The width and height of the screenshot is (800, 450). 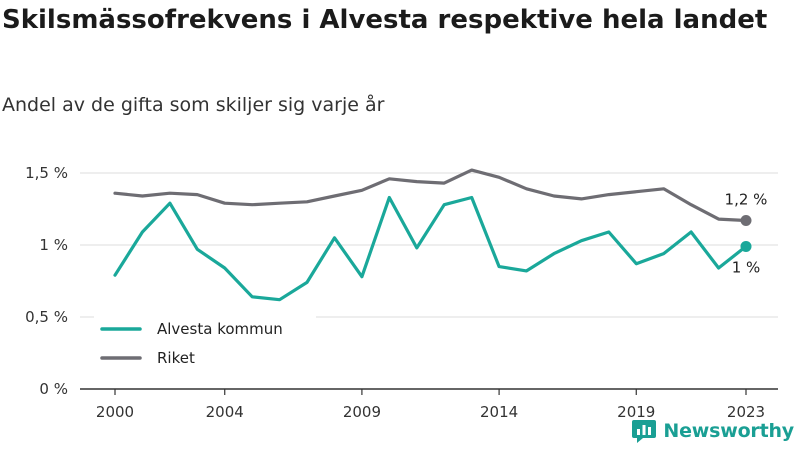 What do you see at coordinates (499, 412) in the screenshot?
I see `x-tick-label: 2014` at bounding box center [499, 412].